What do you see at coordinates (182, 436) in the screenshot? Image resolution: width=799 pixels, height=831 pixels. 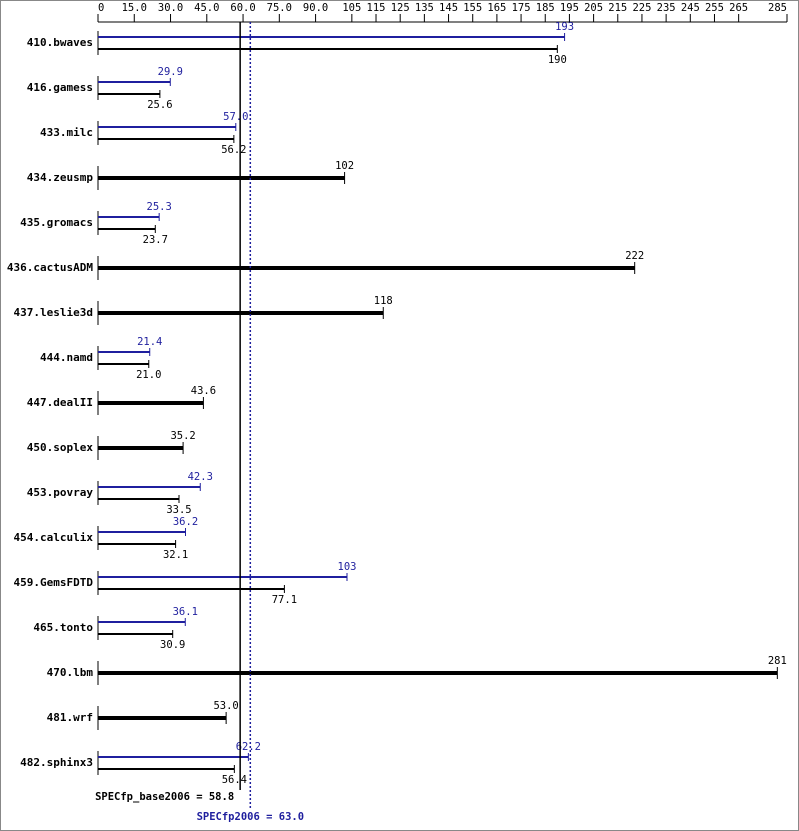 I see `value-label: 35.2` at bounding box center [182, 436].